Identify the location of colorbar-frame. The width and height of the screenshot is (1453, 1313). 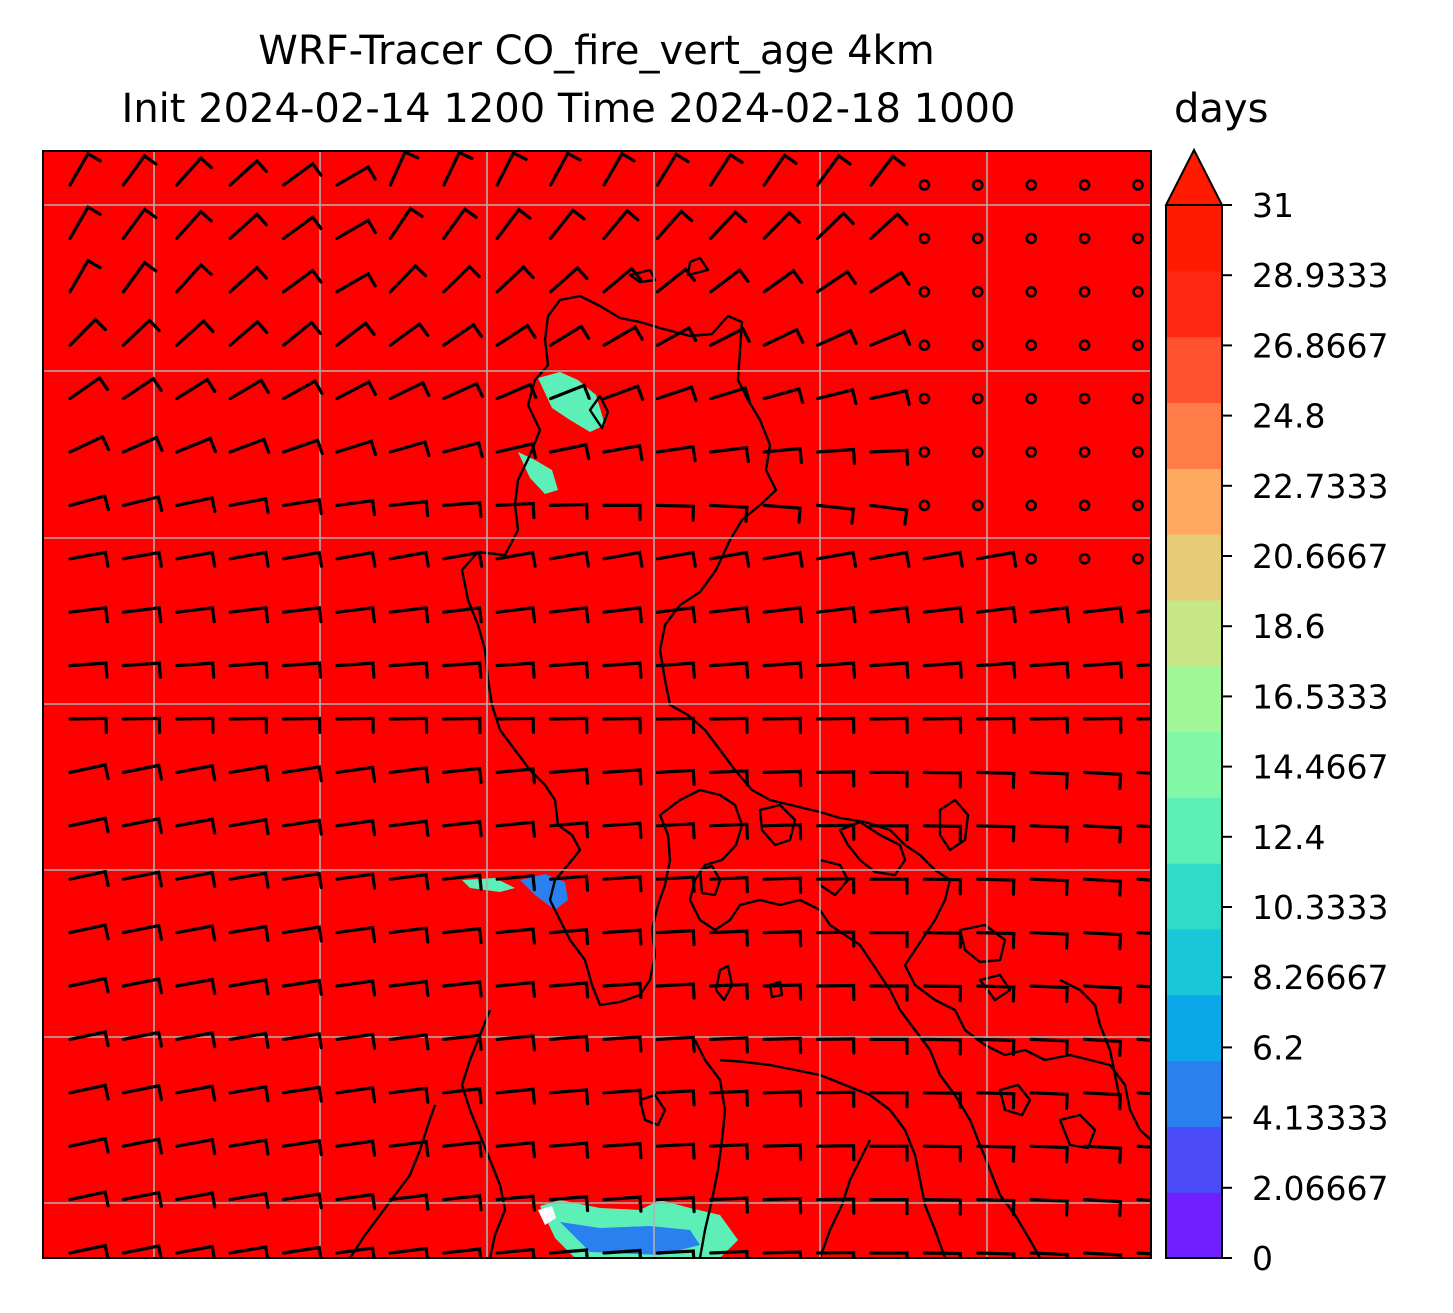
(1194, 732).